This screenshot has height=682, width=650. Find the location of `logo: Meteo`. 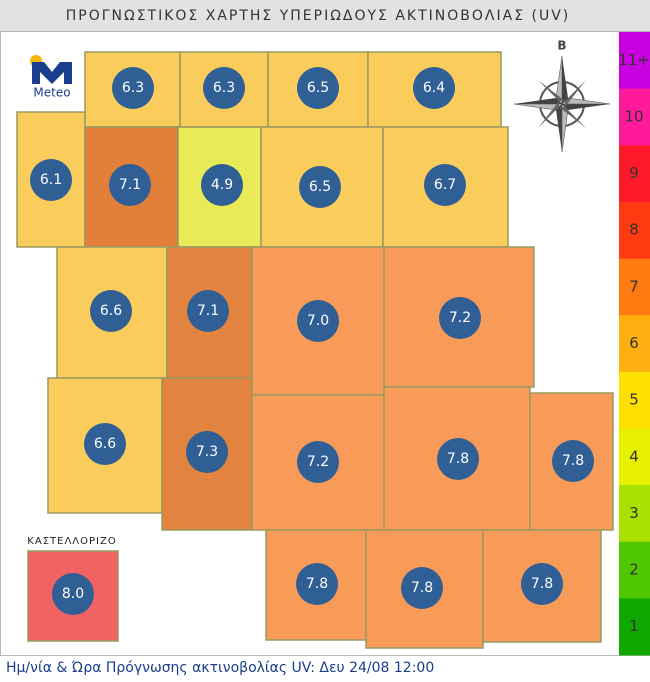

logo: Meteo is located at coordinates (51, 77).